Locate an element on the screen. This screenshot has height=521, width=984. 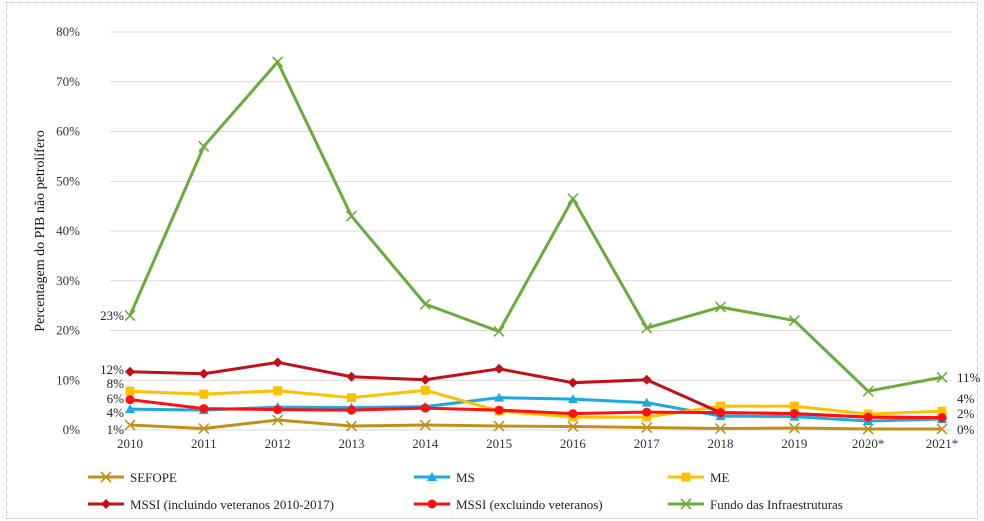
data-label: 0% is located at coordinates (966, 429).